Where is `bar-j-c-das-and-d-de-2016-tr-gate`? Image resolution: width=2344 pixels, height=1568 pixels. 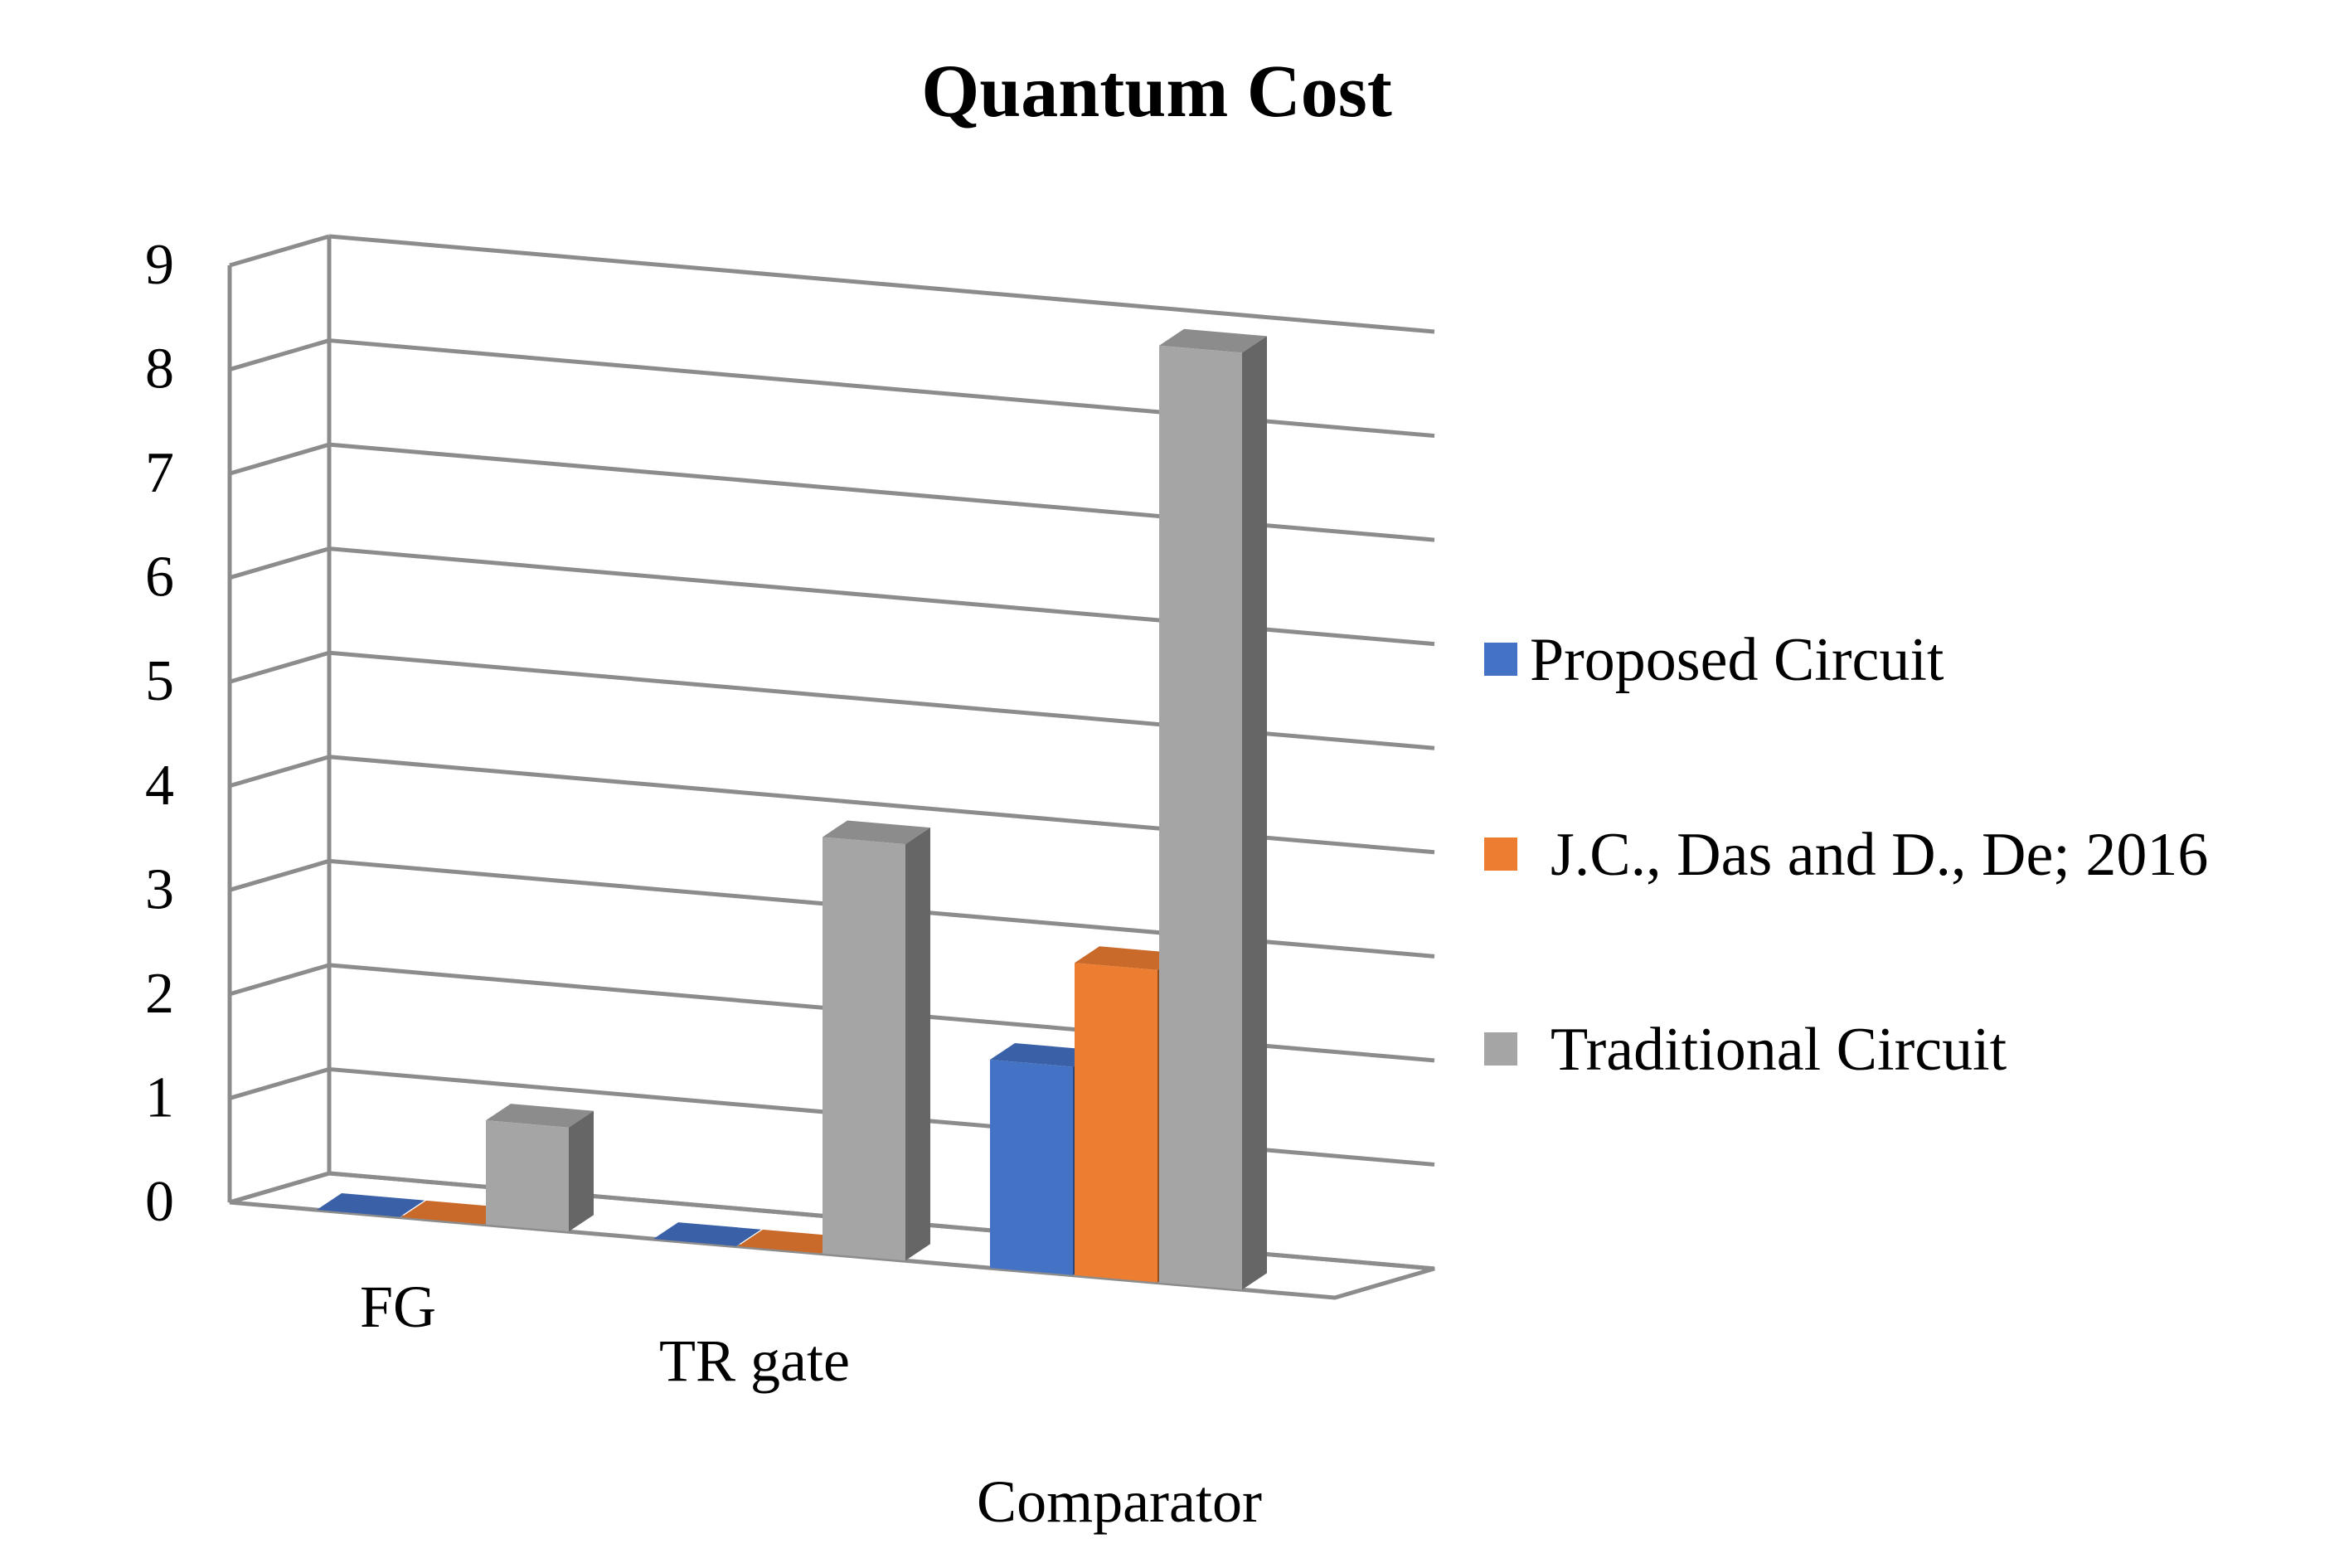 bar-j-c-das-and-d-de-2016-tr-gate is located at coordinates (792, 1241).